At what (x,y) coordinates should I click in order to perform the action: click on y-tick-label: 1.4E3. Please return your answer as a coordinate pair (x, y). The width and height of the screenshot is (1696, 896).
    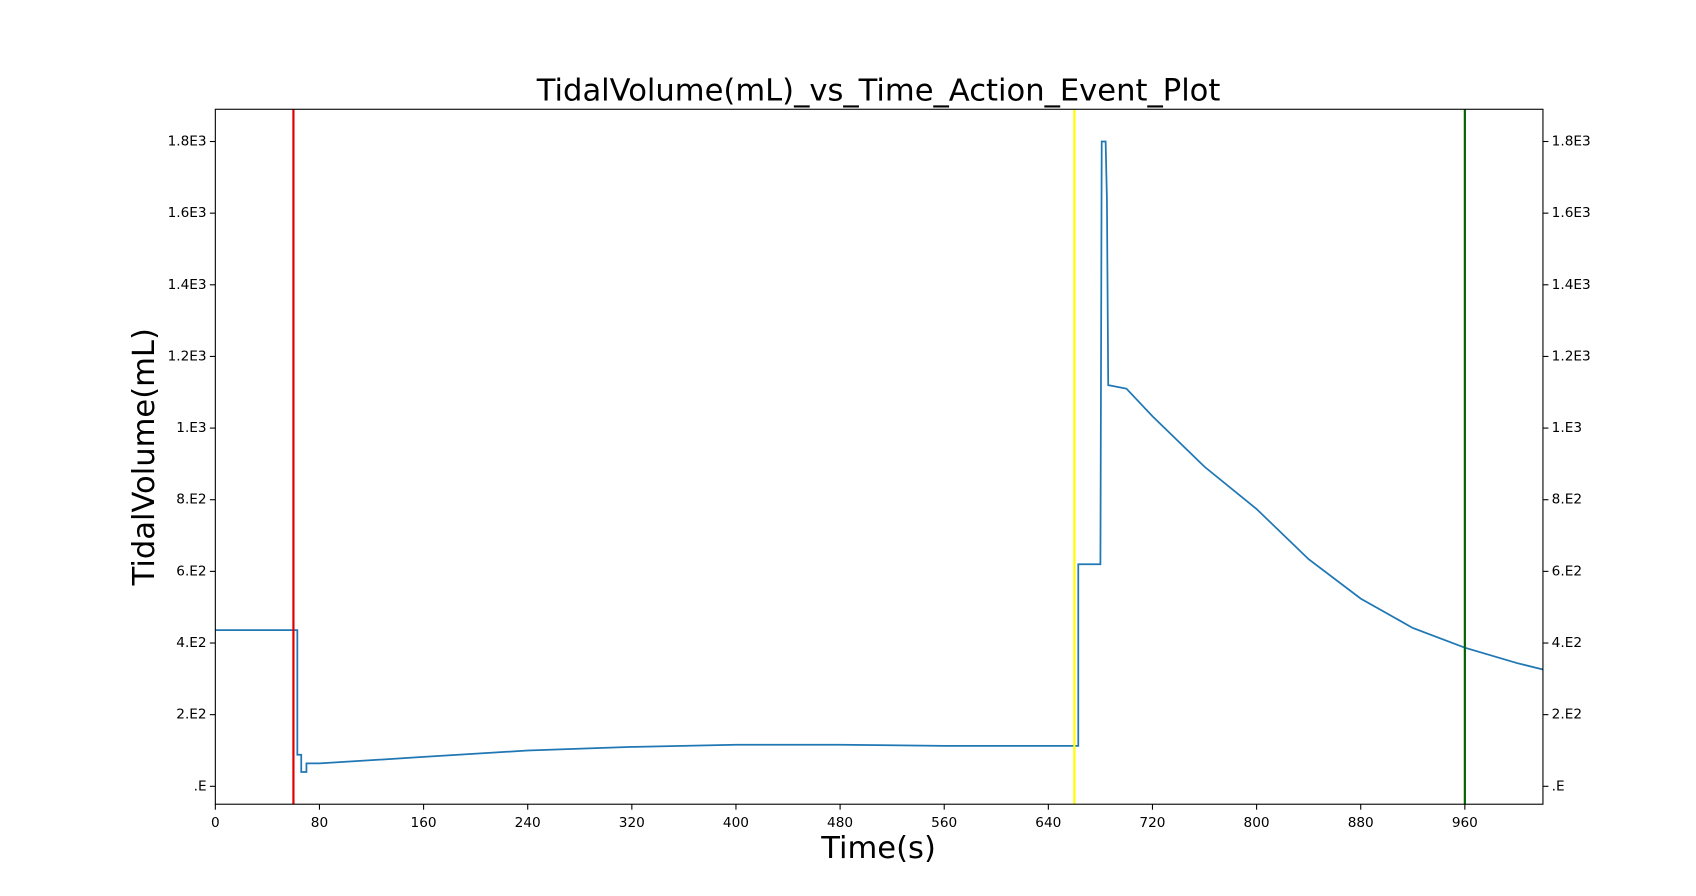
    Looking at the image, I should click on (187, 285).